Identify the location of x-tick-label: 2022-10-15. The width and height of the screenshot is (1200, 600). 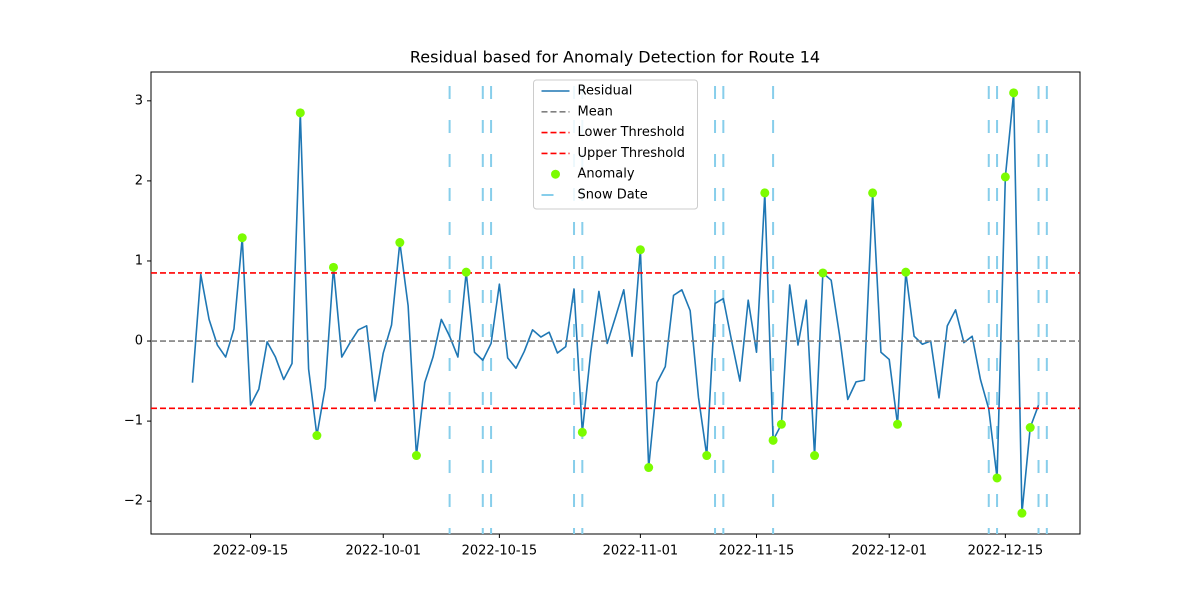
(500, 551).